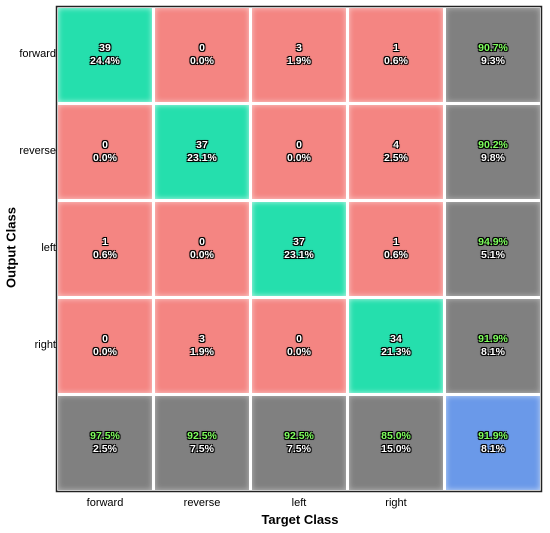  I want to click on row-correct-percent: 94.9%, so click(493, 242).